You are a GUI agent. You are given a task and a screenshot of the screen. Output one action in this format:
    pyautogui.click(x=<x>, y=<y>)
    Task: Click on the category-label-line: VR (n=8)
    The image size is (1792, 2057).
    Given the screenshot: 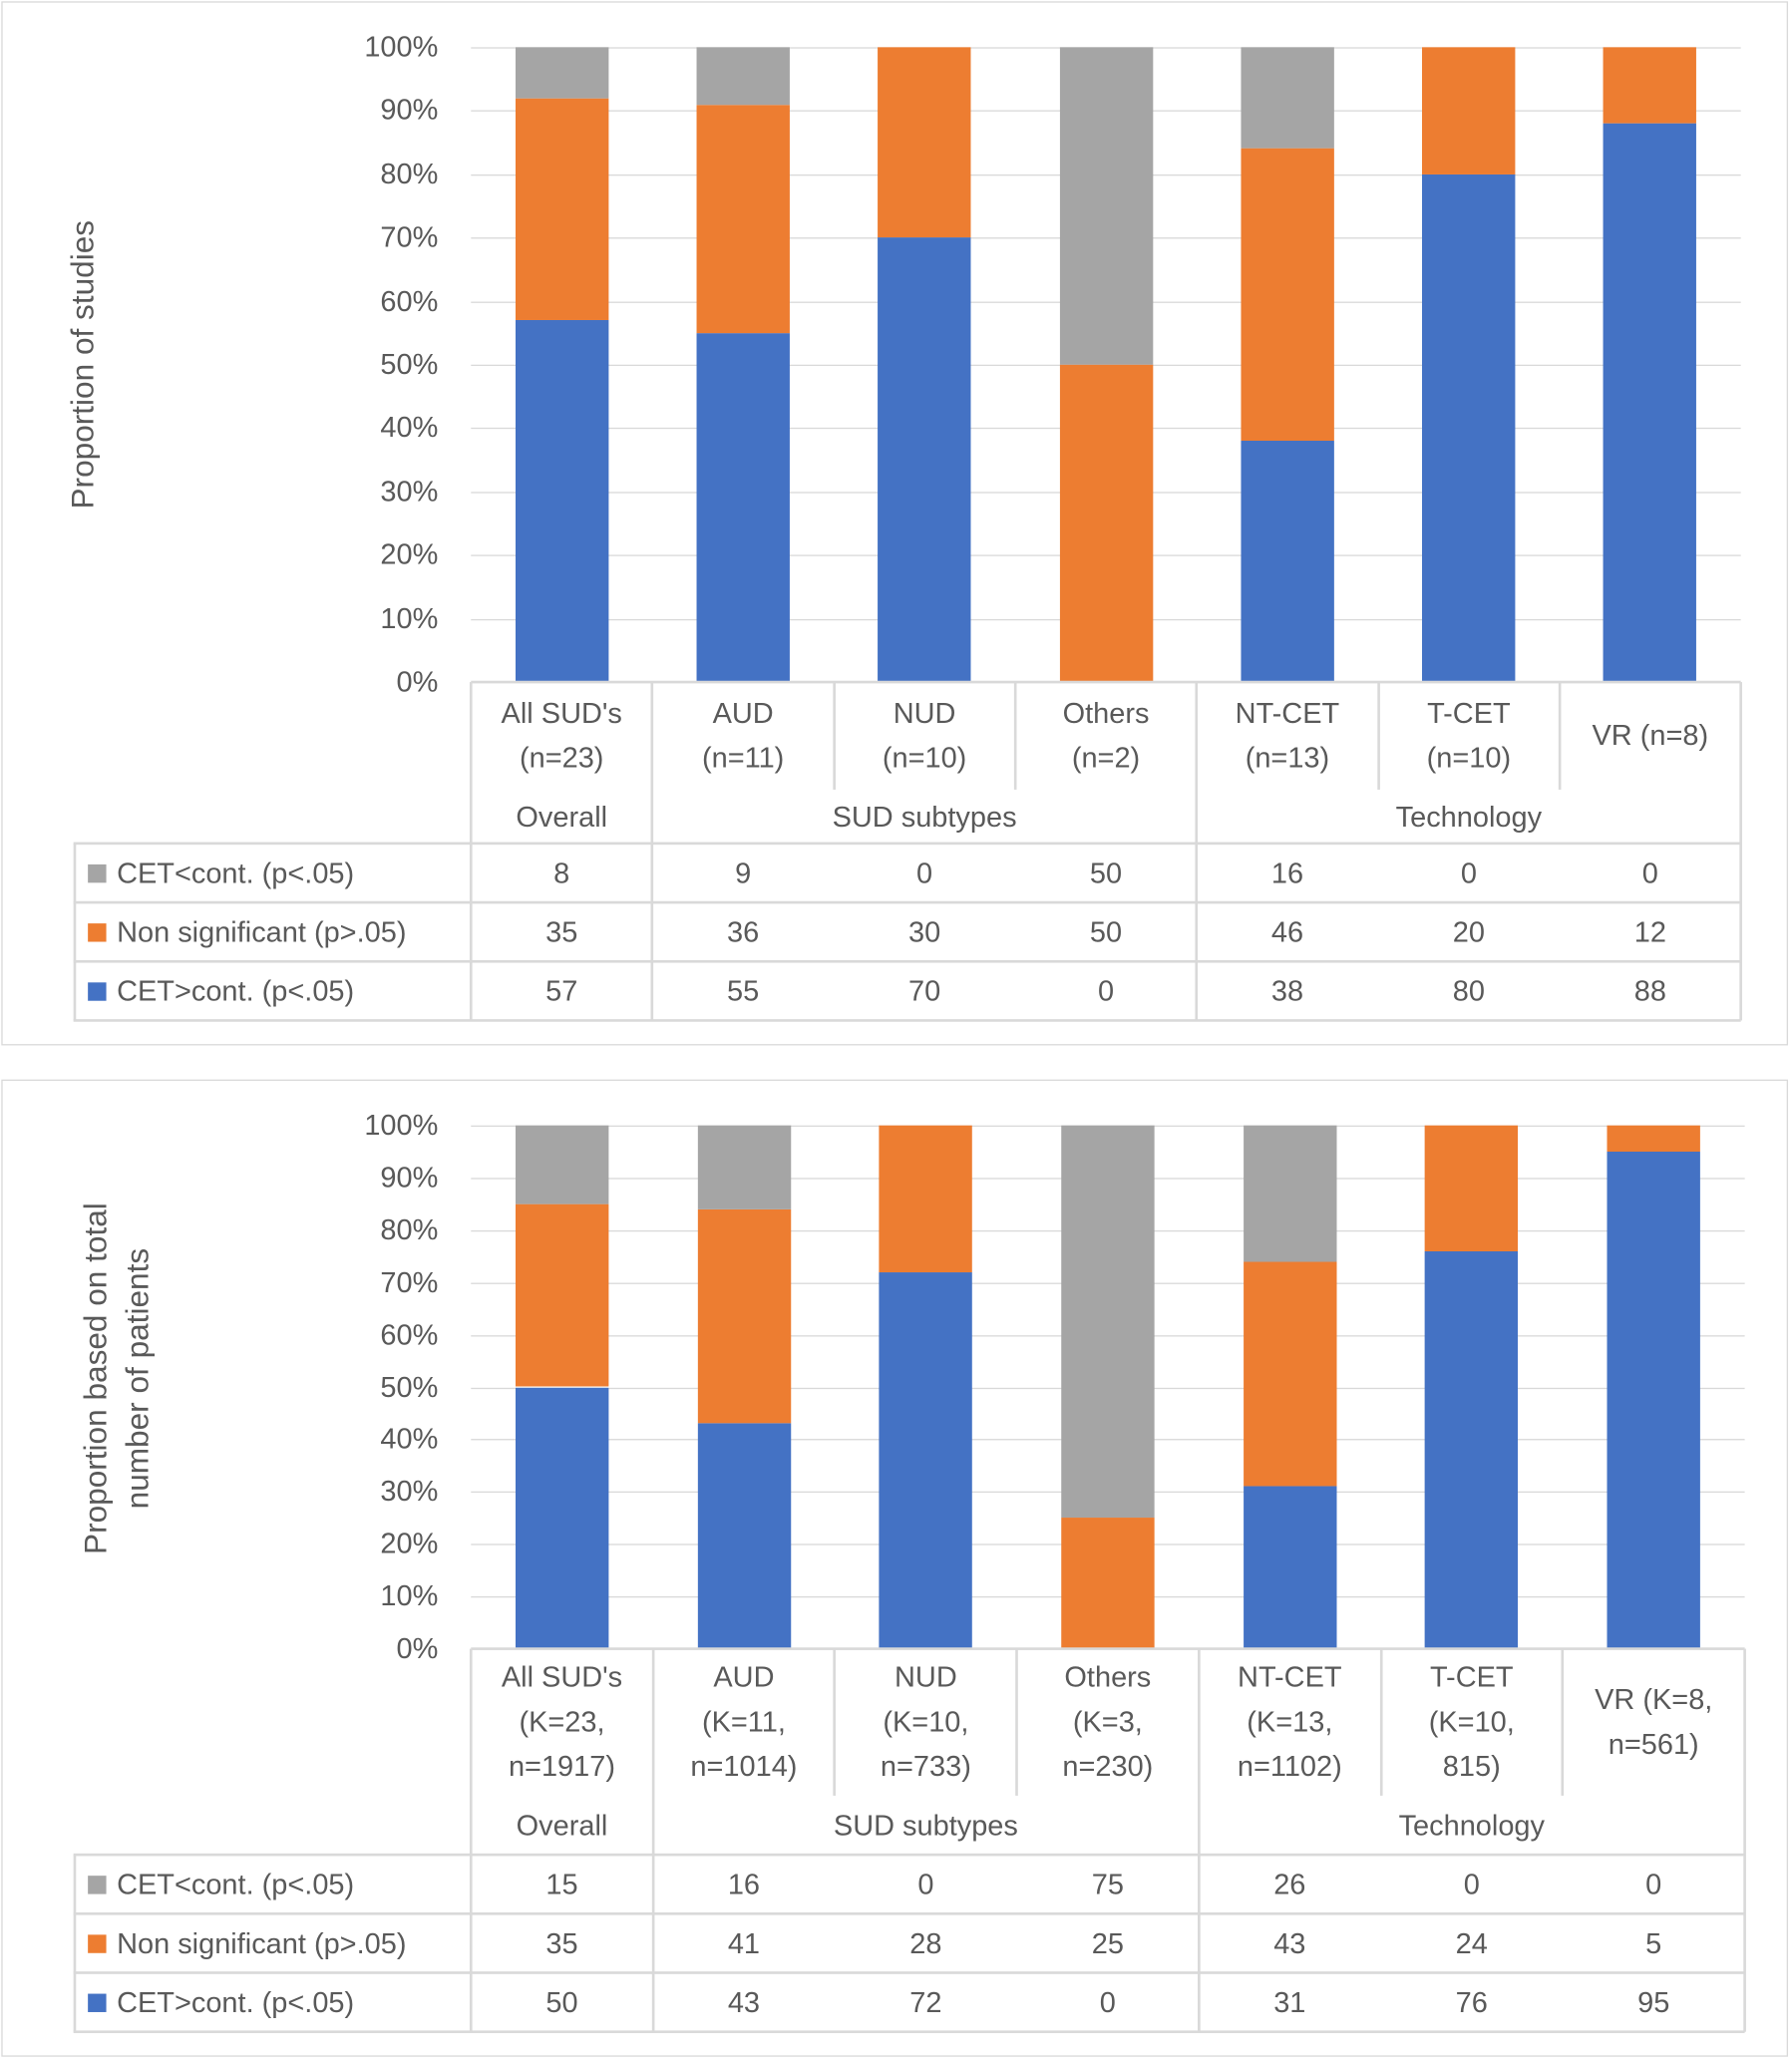 What is the action you would take?
    pyautogui.click(x=1650, y=735)
    